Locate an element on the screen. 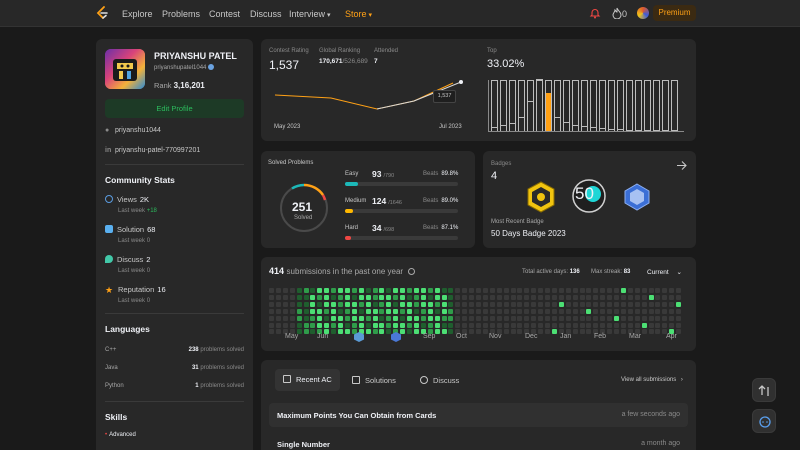 This screenshot has height=450, width=800. nav-explore: Explore is located at coordinates (137, 14).